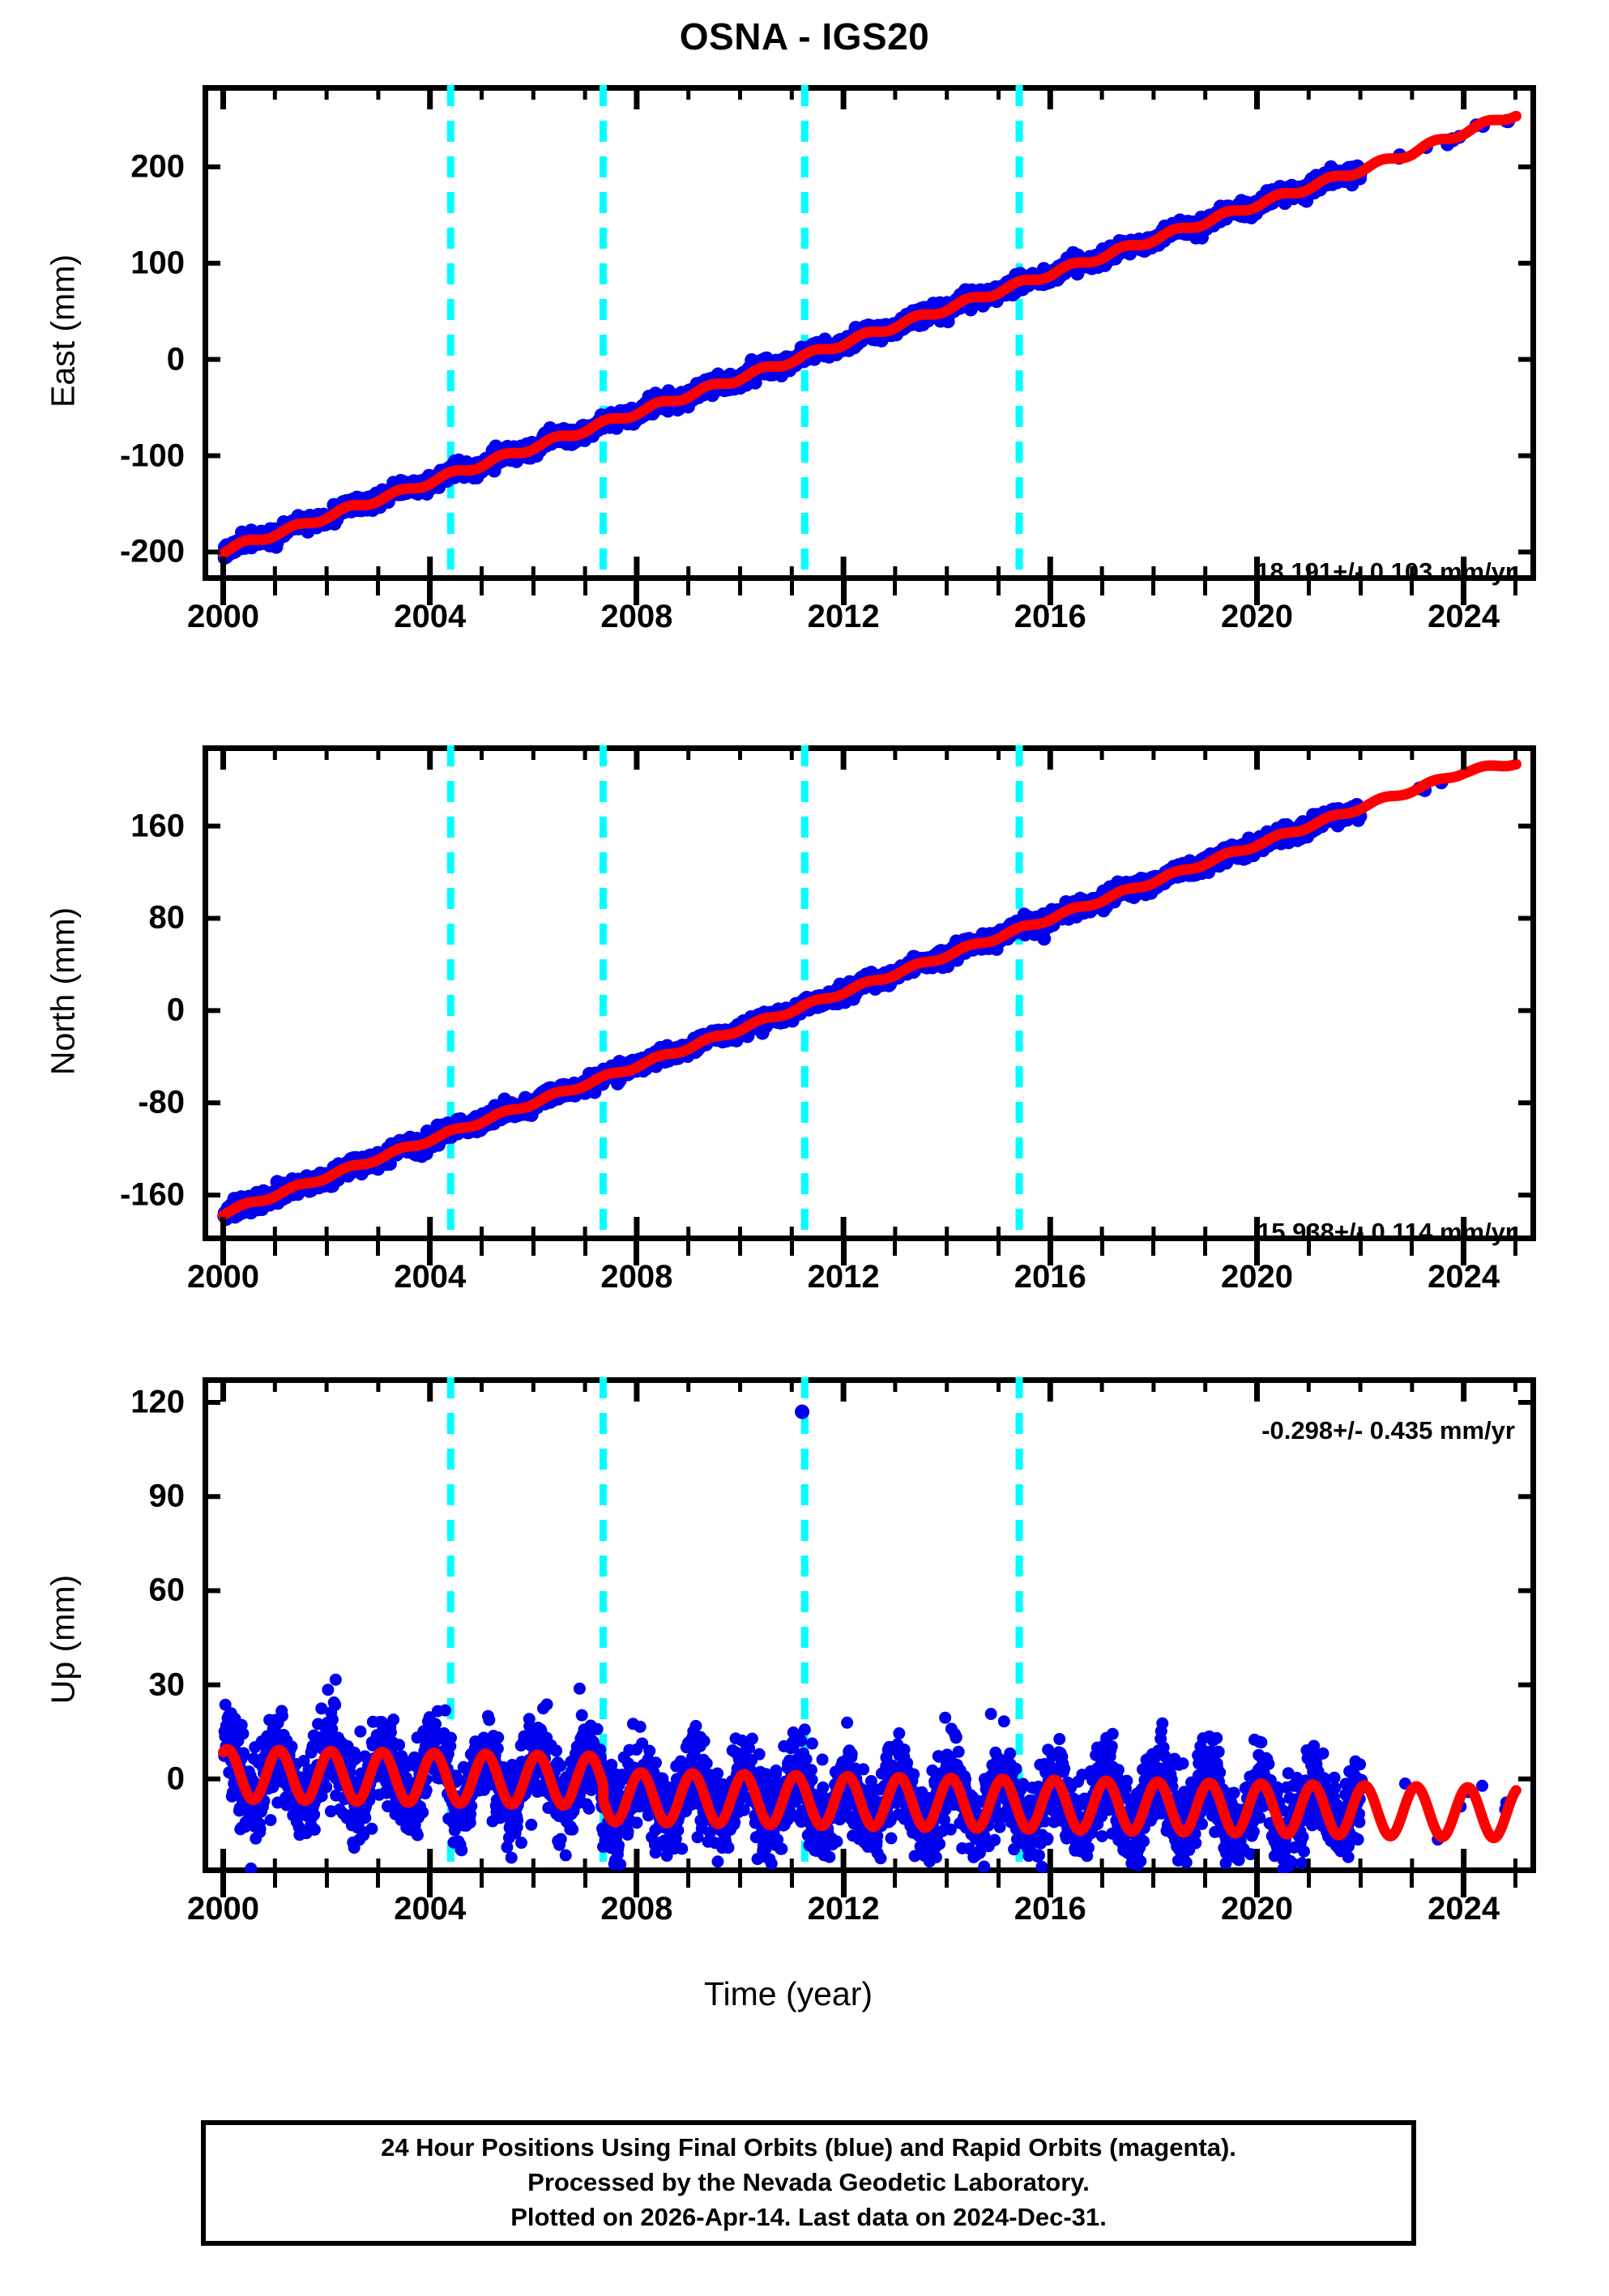 This screenshot has width=1609, height=2296. Describe the element at coordinates (1385, 572) in the screenshot. I see `panel-east-rate-label: 18.191+/- 0.103 mm/yr` at that location.